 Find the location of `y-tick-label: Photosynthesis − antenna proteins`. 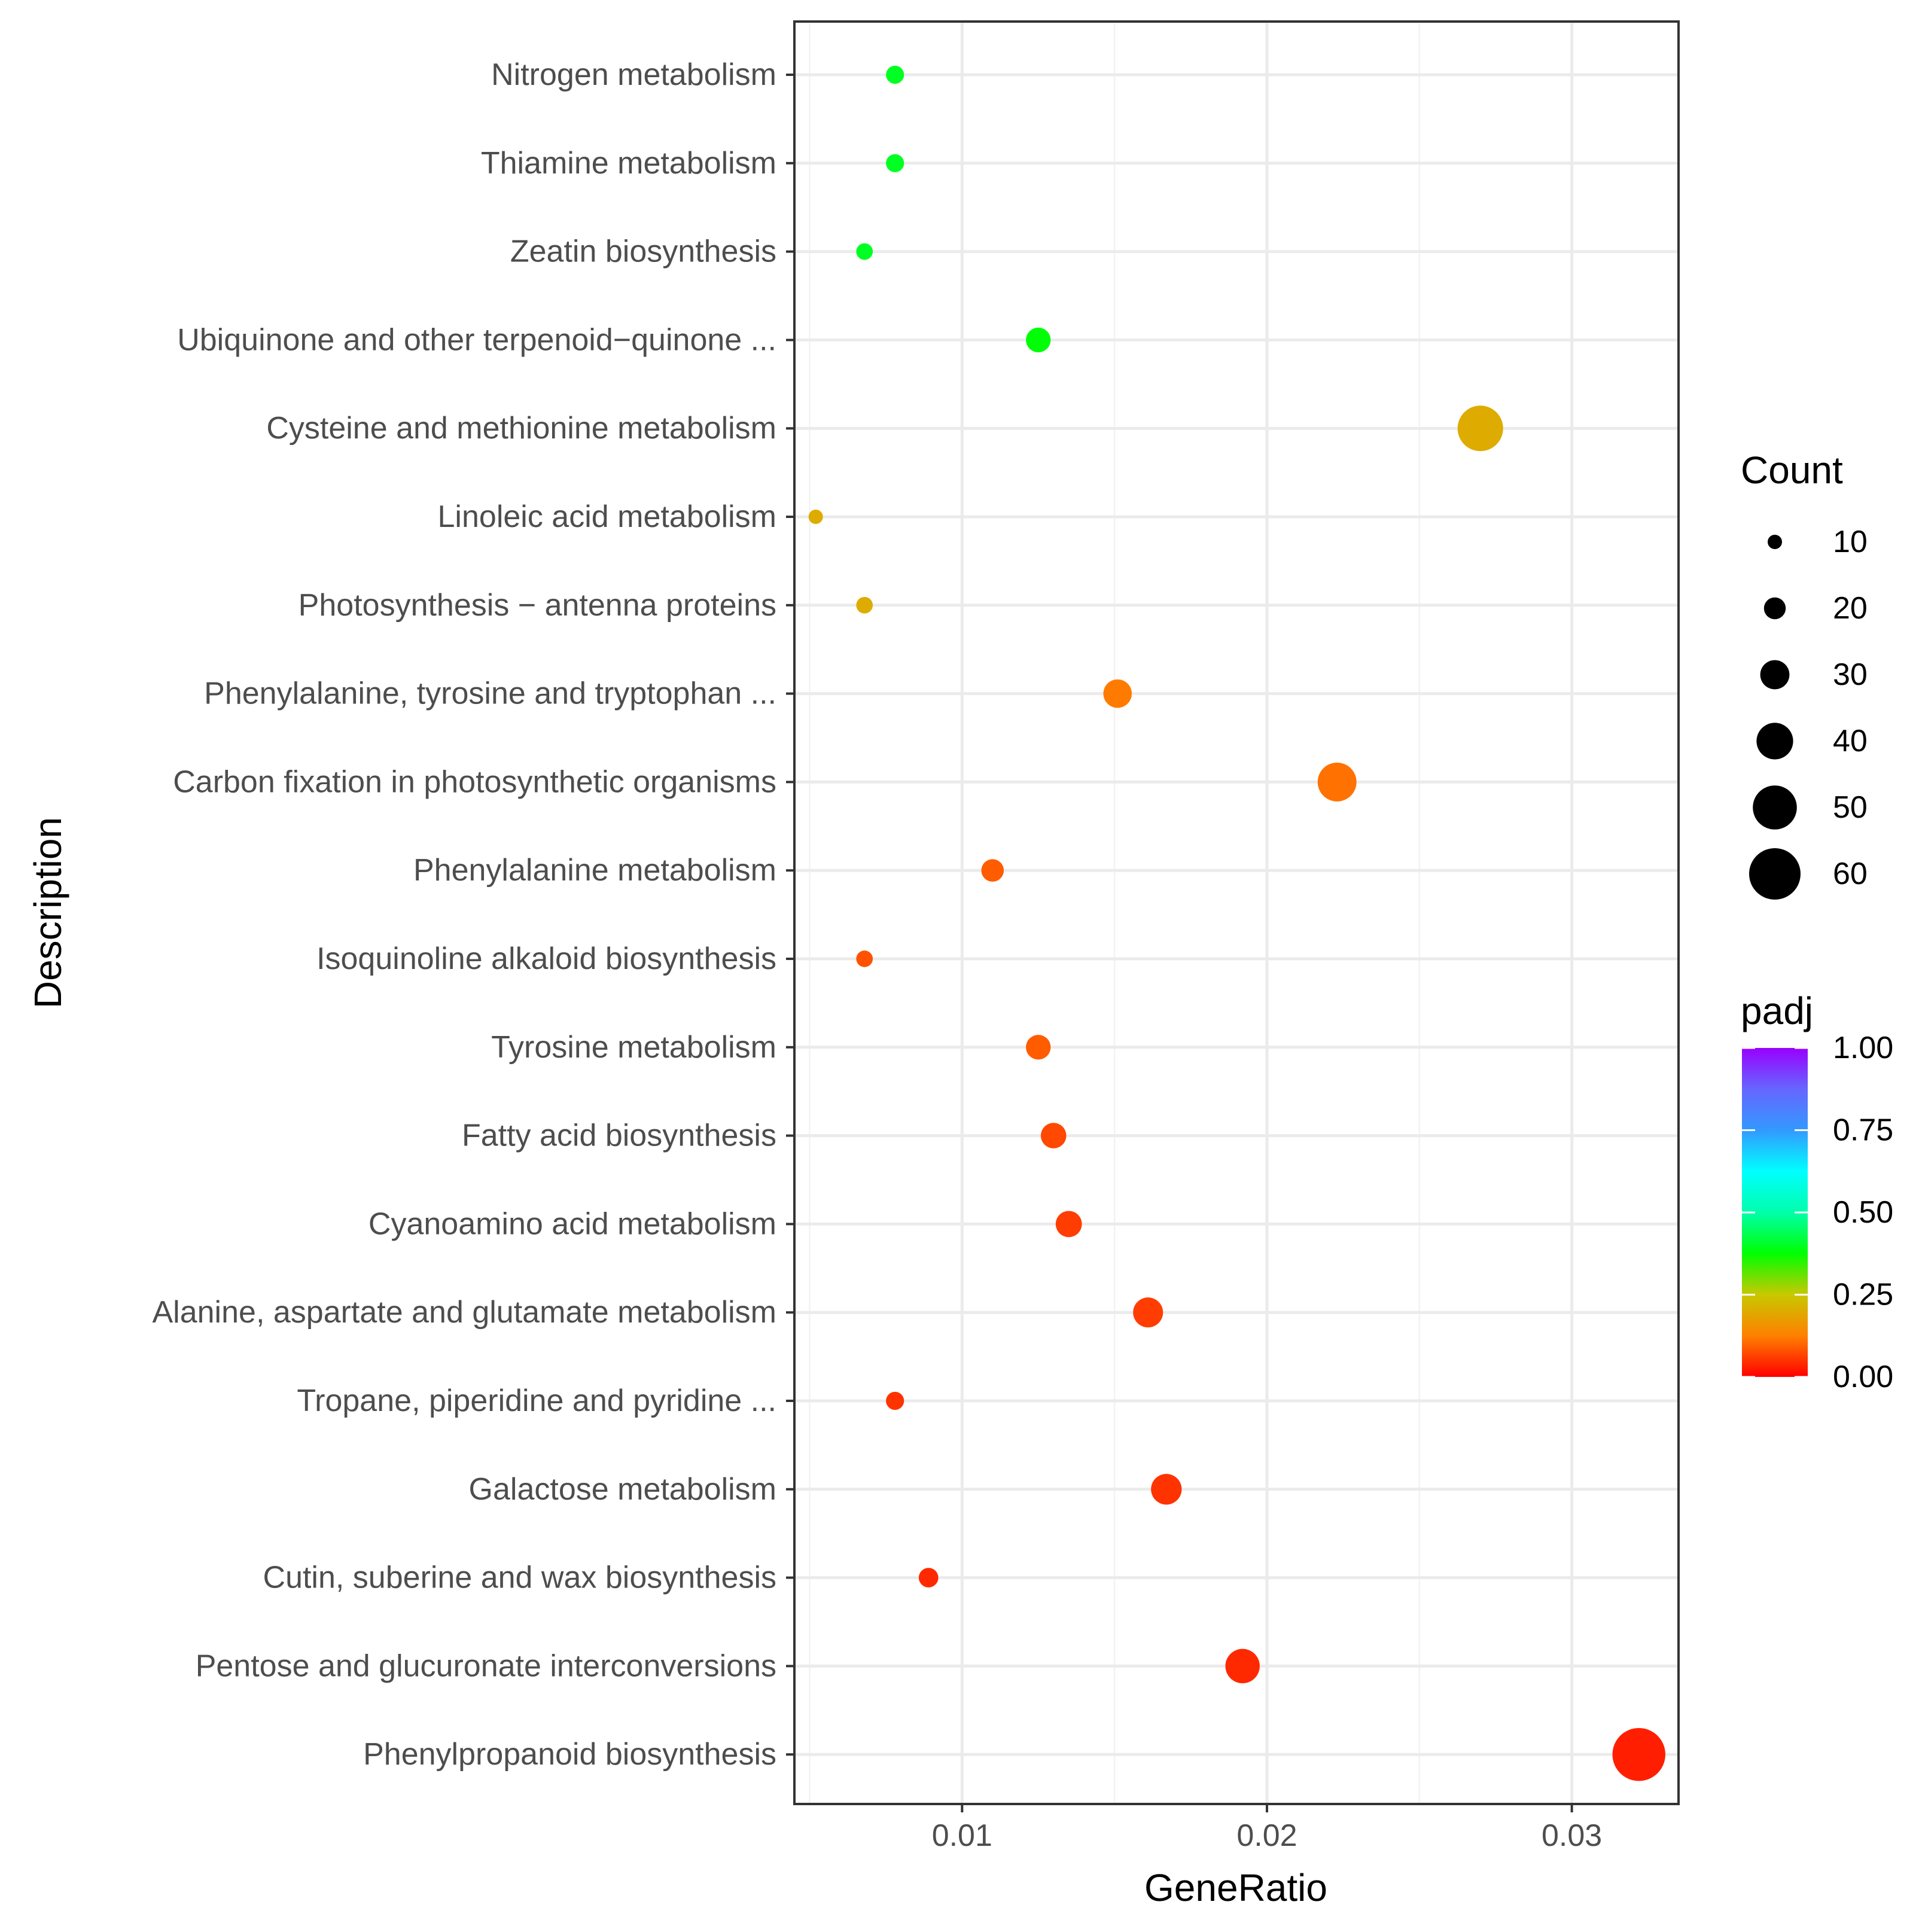

y-tick-label: Photosynthesis − antenna proteins is located at coordinates (537, 605).